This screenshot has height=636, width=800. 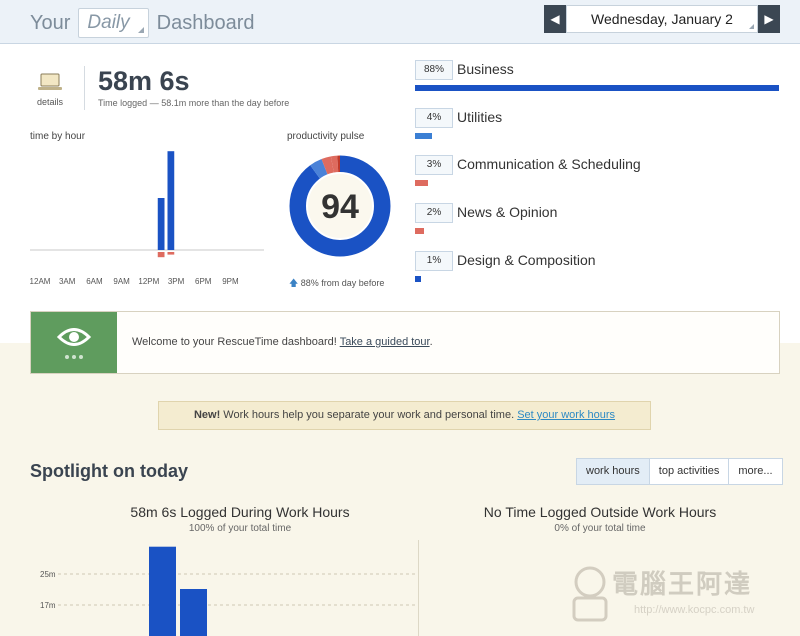 I want to click on y-tick-label: 17m, so click(x=48, y=605).